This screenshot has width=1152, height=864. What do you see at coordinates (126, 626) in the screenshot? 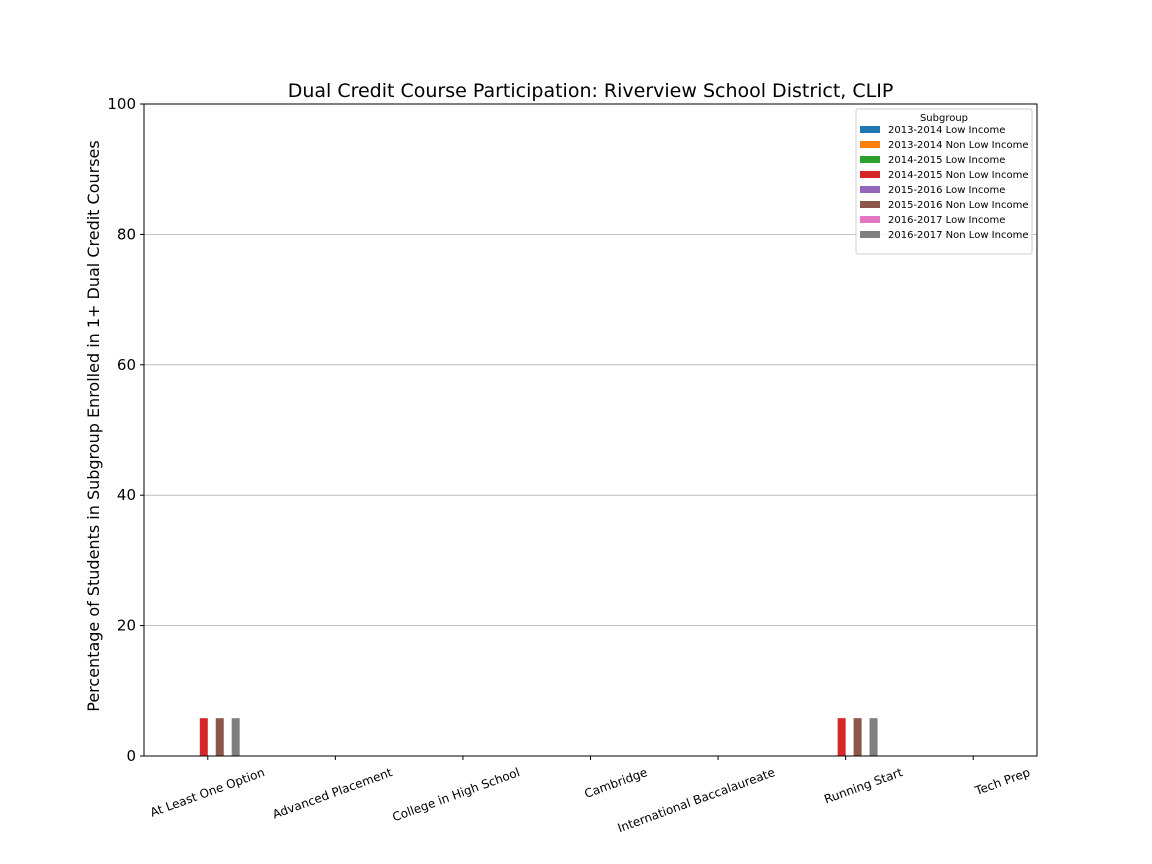
I see `y-tick-label: 20` at bounding box center [126, 626].